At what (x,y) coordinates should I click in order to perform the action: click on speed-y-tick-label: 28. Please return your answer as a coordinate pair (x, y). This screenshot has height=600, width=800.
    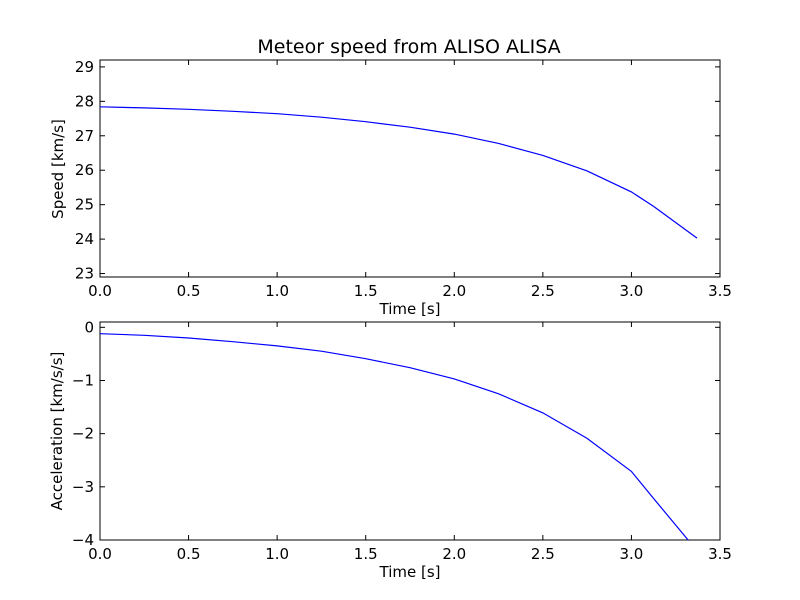
    Looking at the image, I should click on (84, 101).